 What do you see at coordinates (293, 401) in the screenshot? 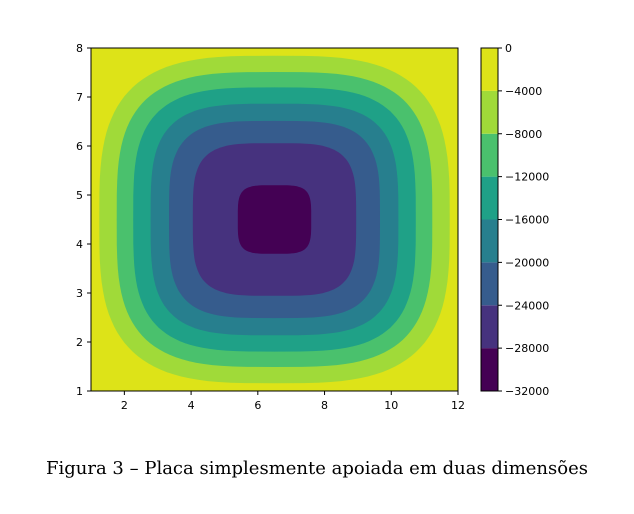
I see `x-axis: 2 4 6 8 10 12` at bounding box center [293, 401].